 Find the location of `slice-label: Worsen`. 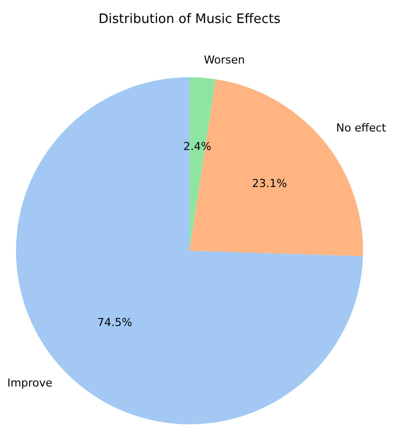

slice-label: Worsen is located at coordinates (224, 59).